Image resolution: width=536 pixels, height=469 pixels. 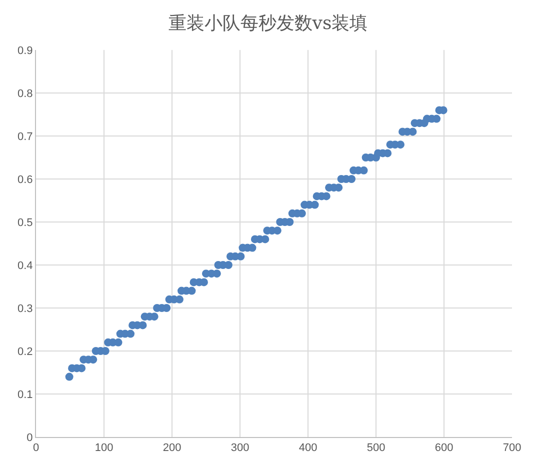 What do you see at coordinates (444, 448) in the screenshot?
I see `x-tick-label: 600` at bounding box center [444, 448].